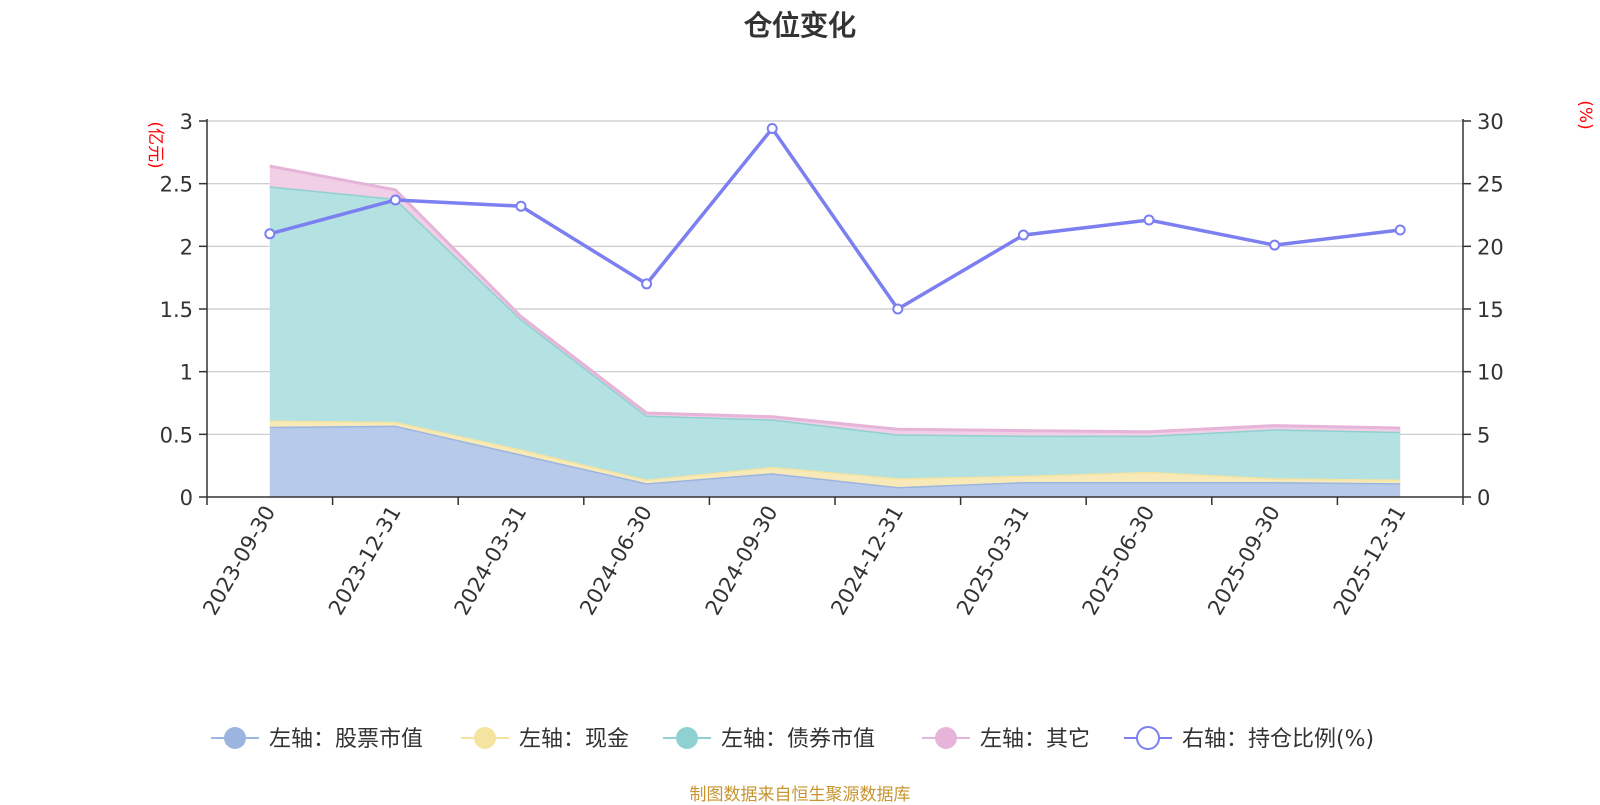 This screenshot has height=805, width=1600. I want to click on right-tick-label: 0, so click(1483, 498).